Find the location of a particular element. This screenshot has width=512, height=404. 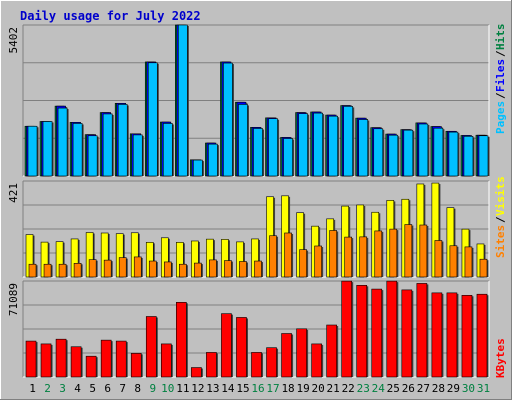

x-day-label-19: 19 is located at coordinates (302, 388).